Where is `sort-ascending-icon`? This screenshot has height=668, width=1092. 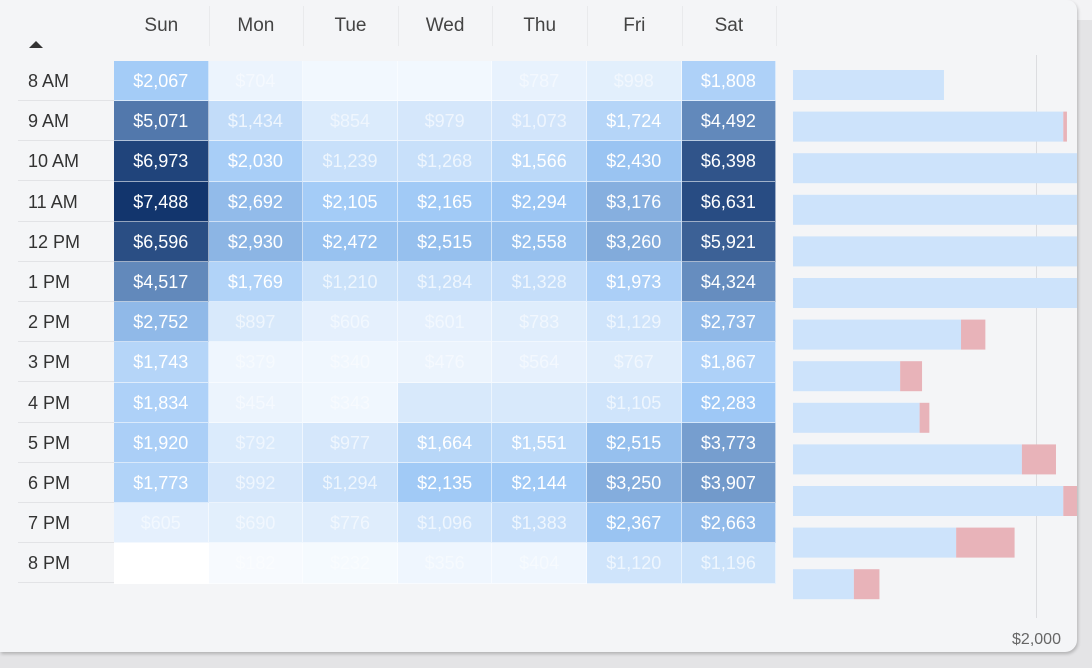 sort-ascending-icon is located at coordinates (36, 44).